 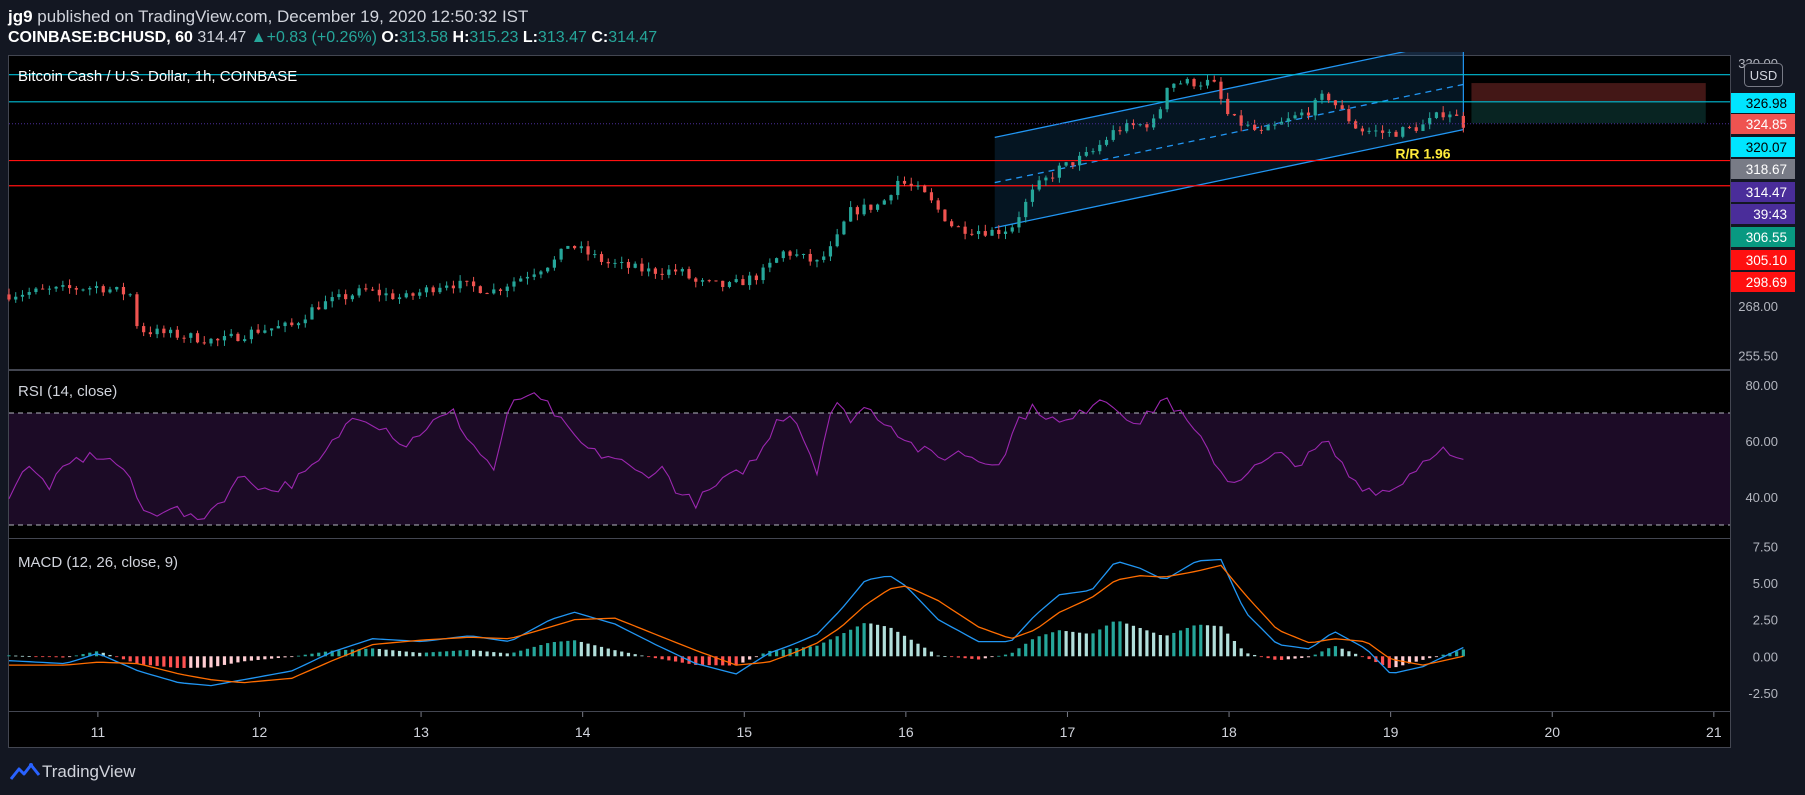 I want to click on author-name: jg9, so click(x=20, y=16).